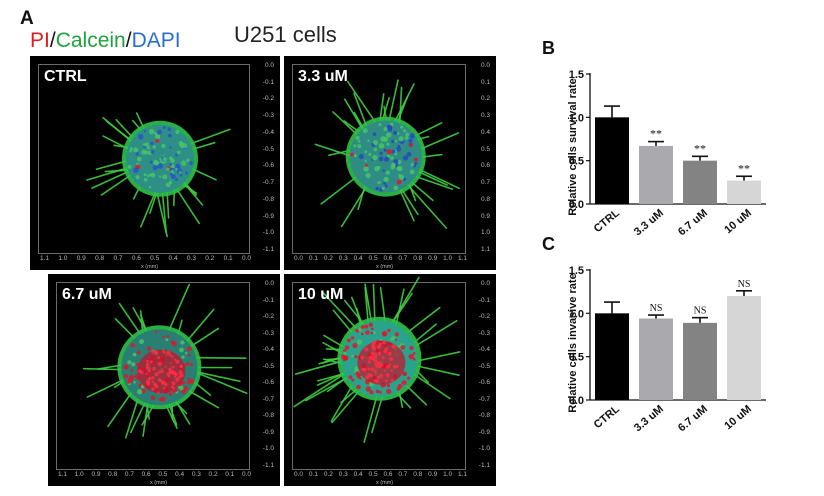  What do you see at coordinates (485, 149) in the screenshot?
I see `micrograph-y-tick: 0.5` at bounding box center [485, 149].